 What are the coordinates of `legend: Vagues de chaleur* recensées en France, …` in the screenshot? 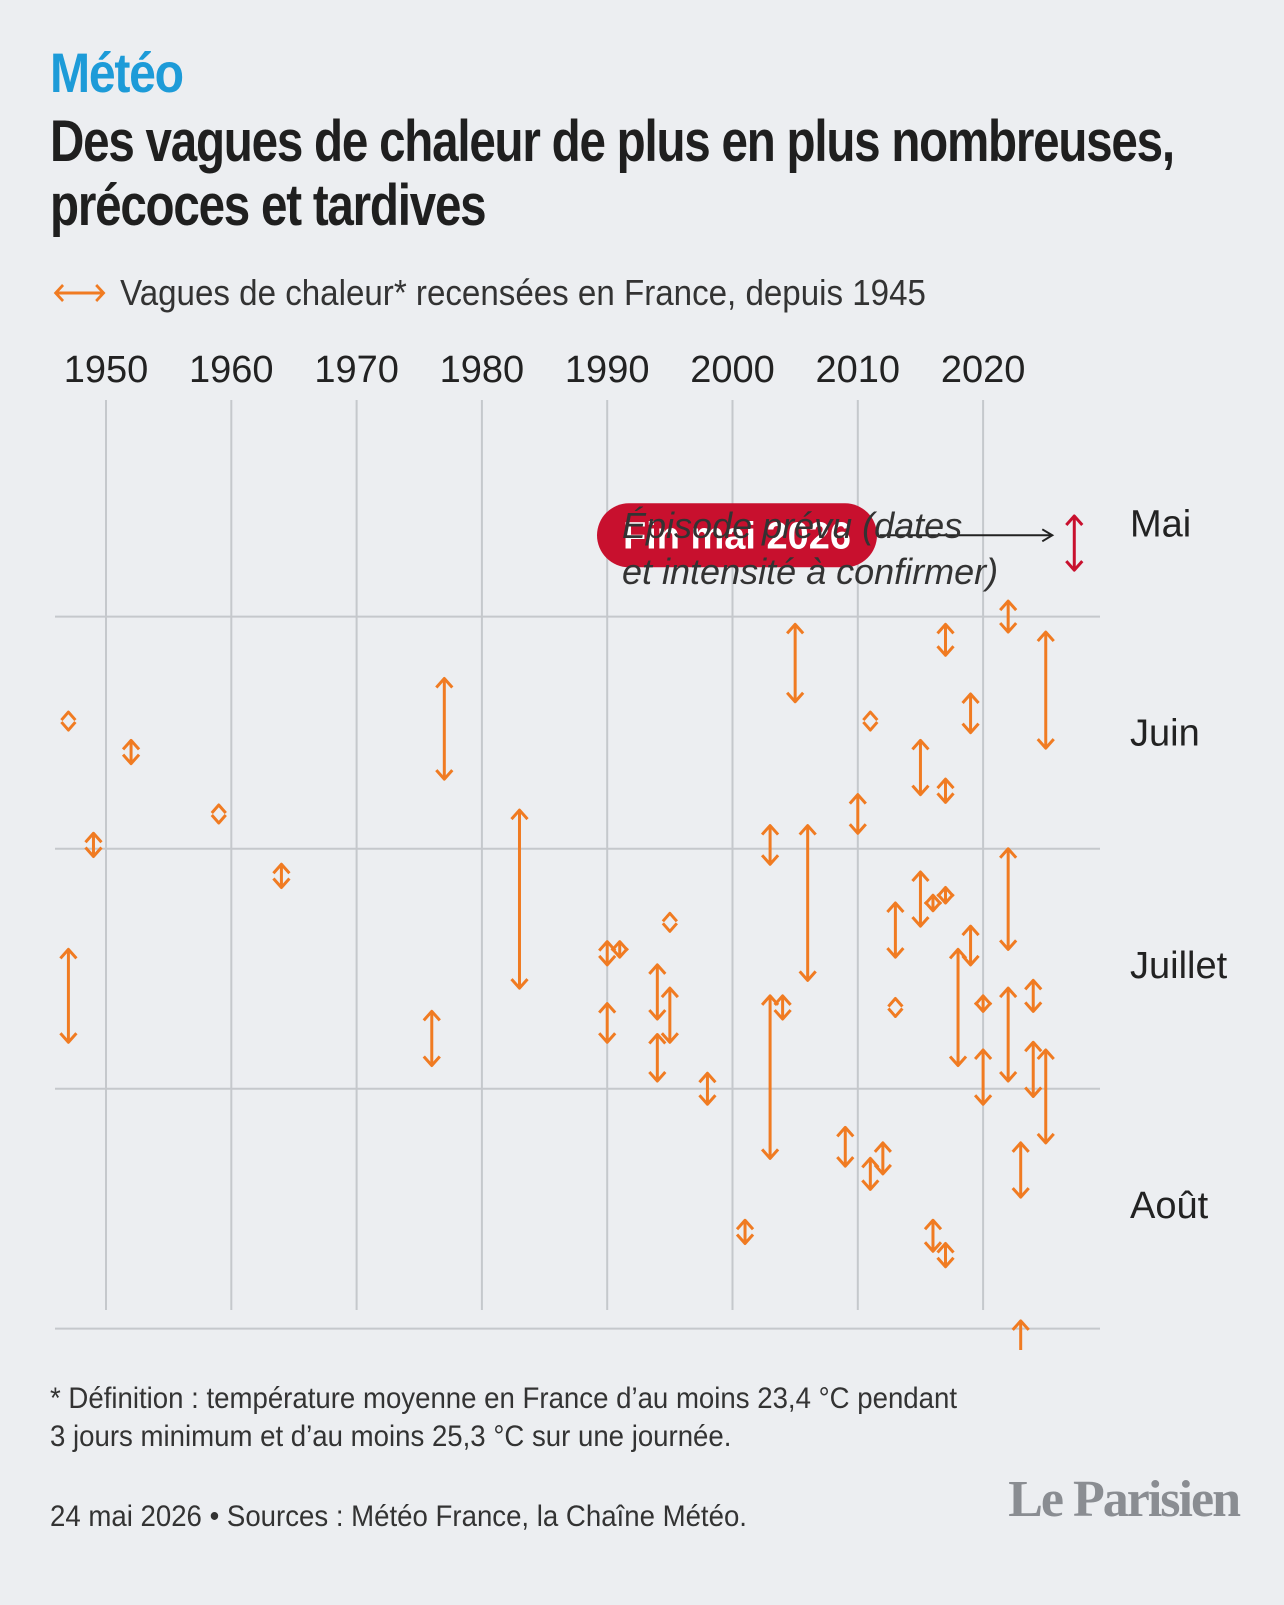 It's located at (489, 293).